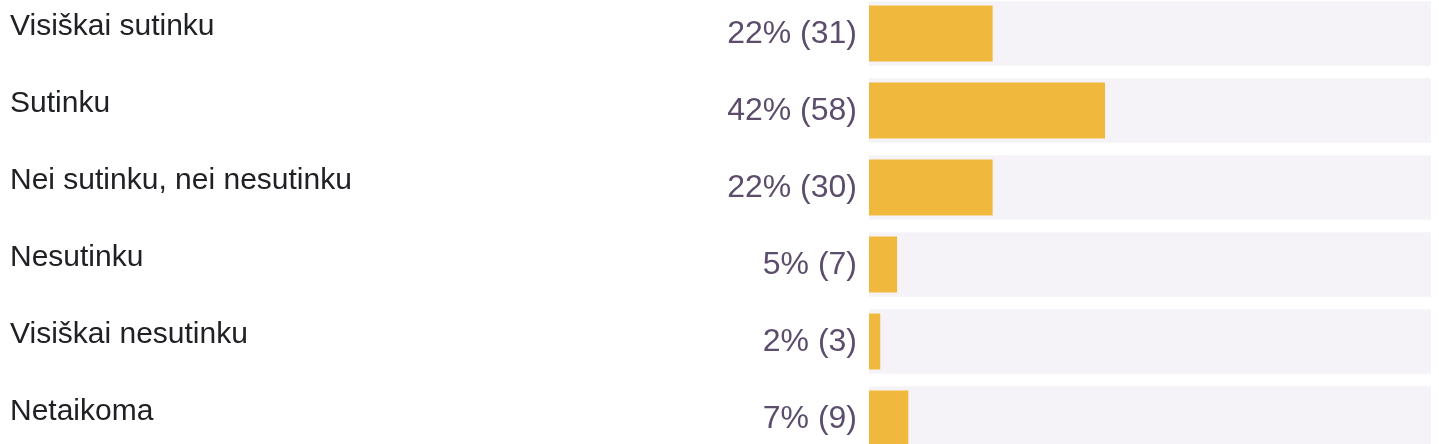 The height and width of the screenshot is (444, 1439). I want to click on data-label: 2% (3), so click(809, 340).